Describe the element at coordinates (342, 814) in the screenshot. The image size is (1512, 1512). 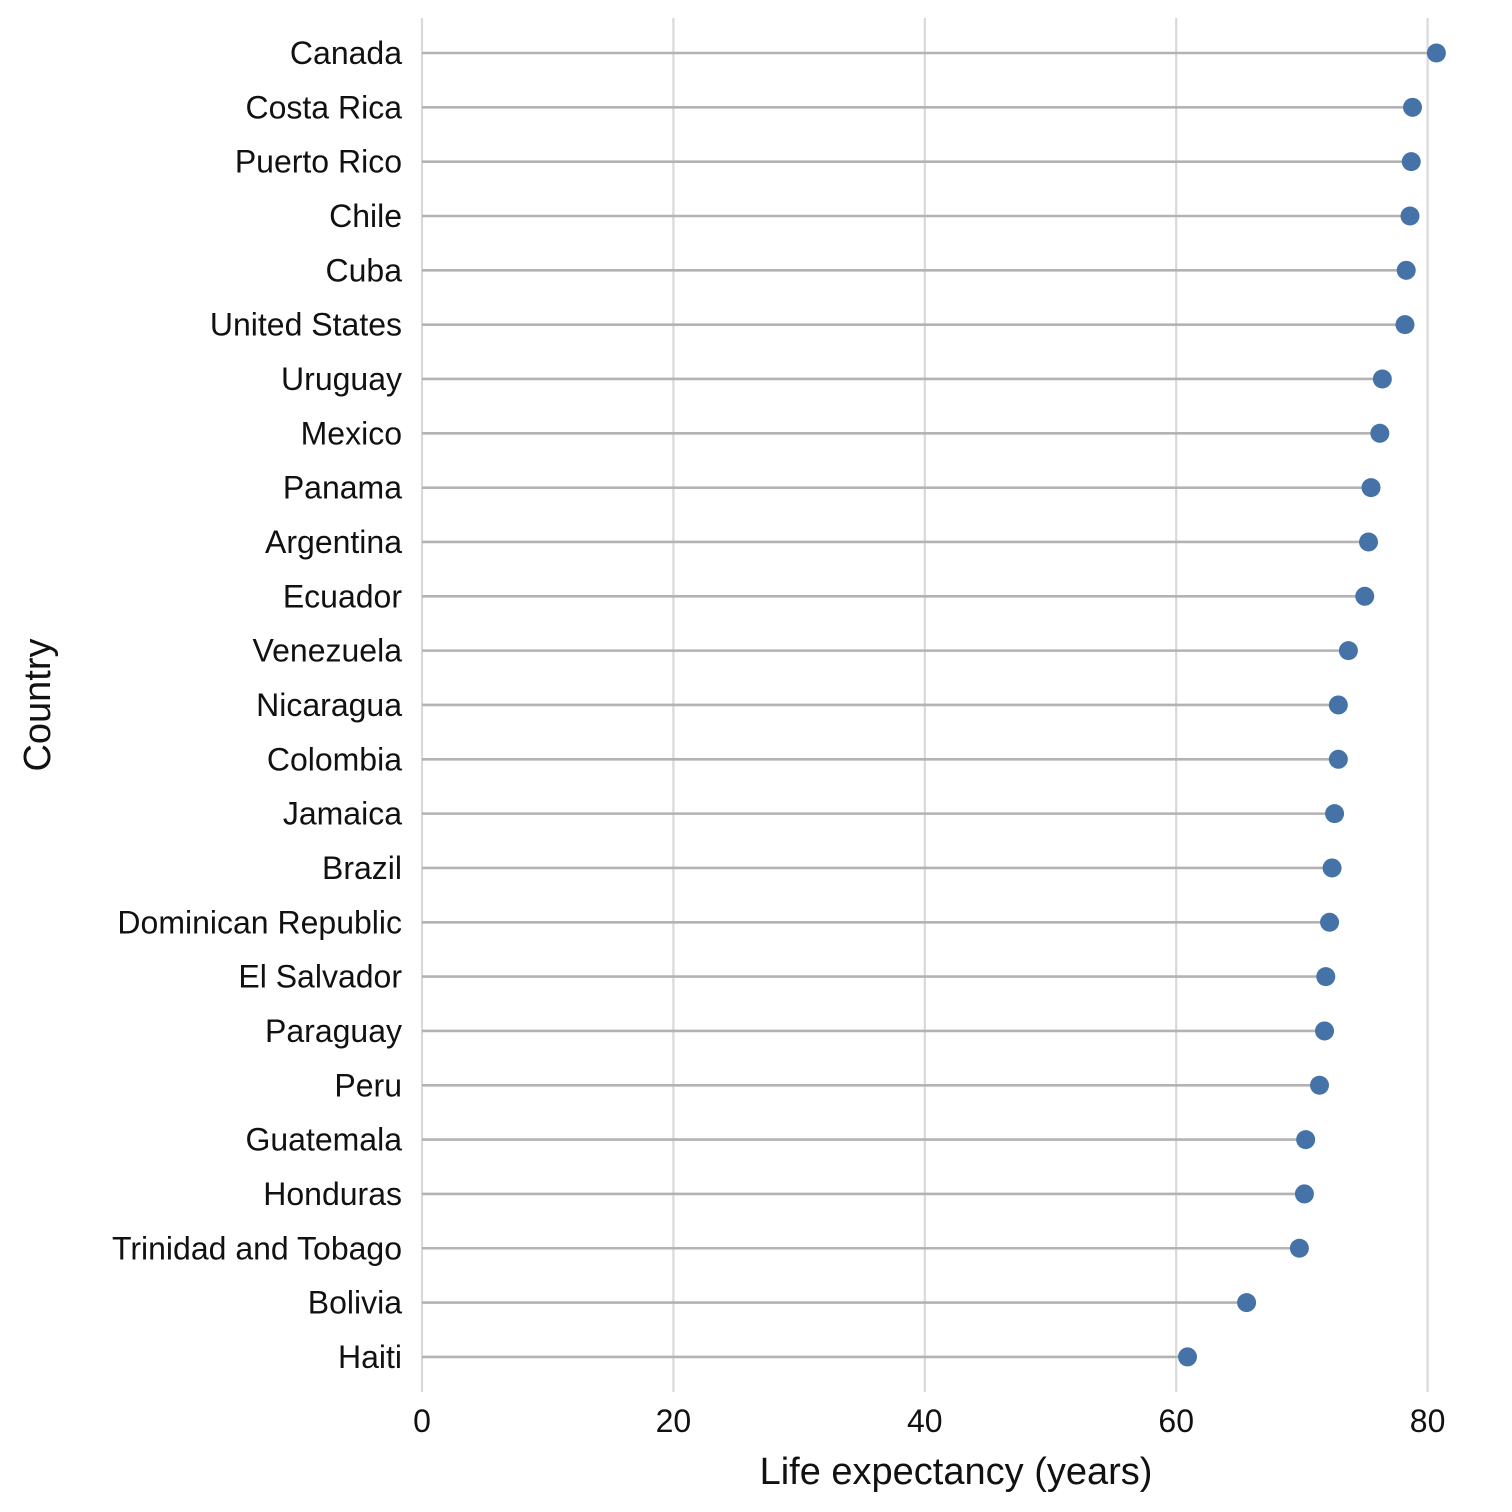
I see `y-tick-label: Jamaica` at that location.